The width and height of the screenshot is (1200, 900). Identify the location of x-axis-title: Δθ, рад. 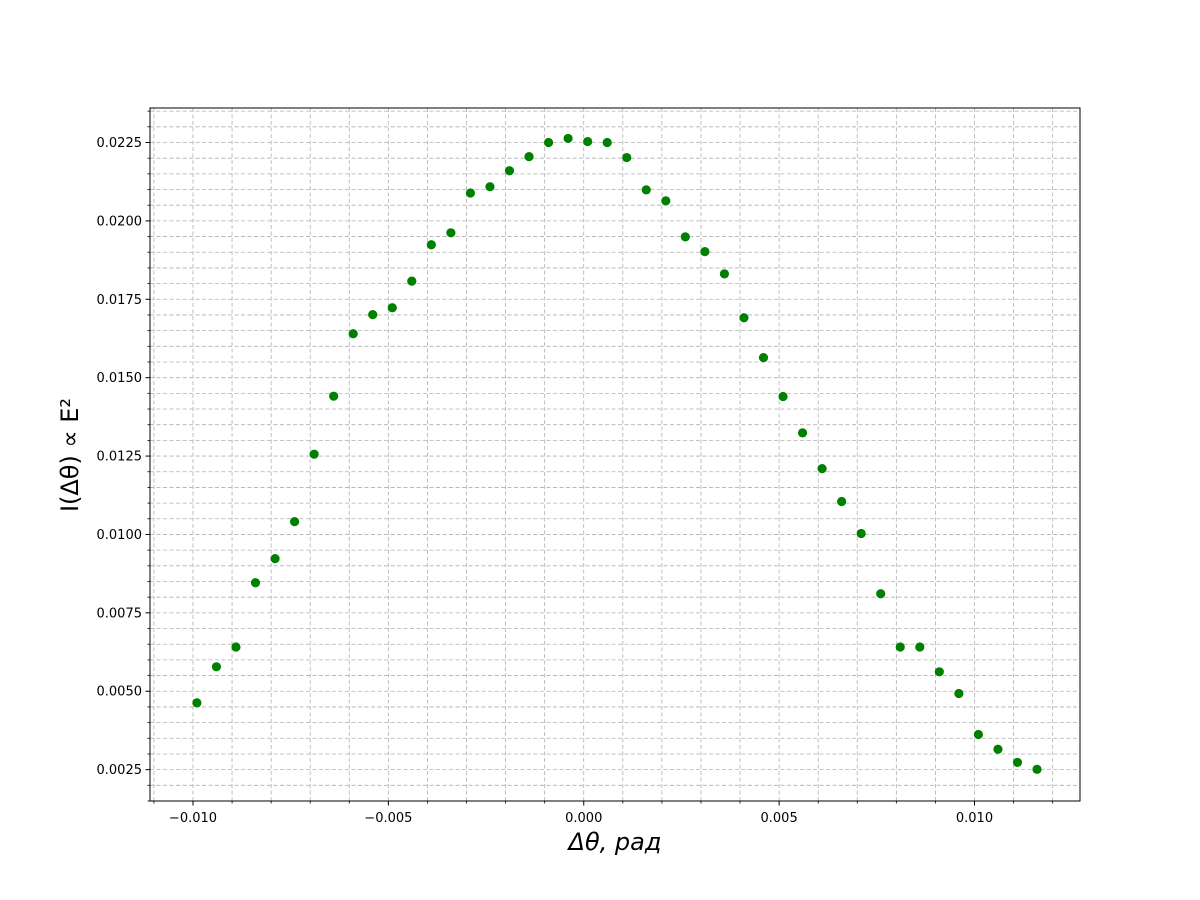
(614, 842).